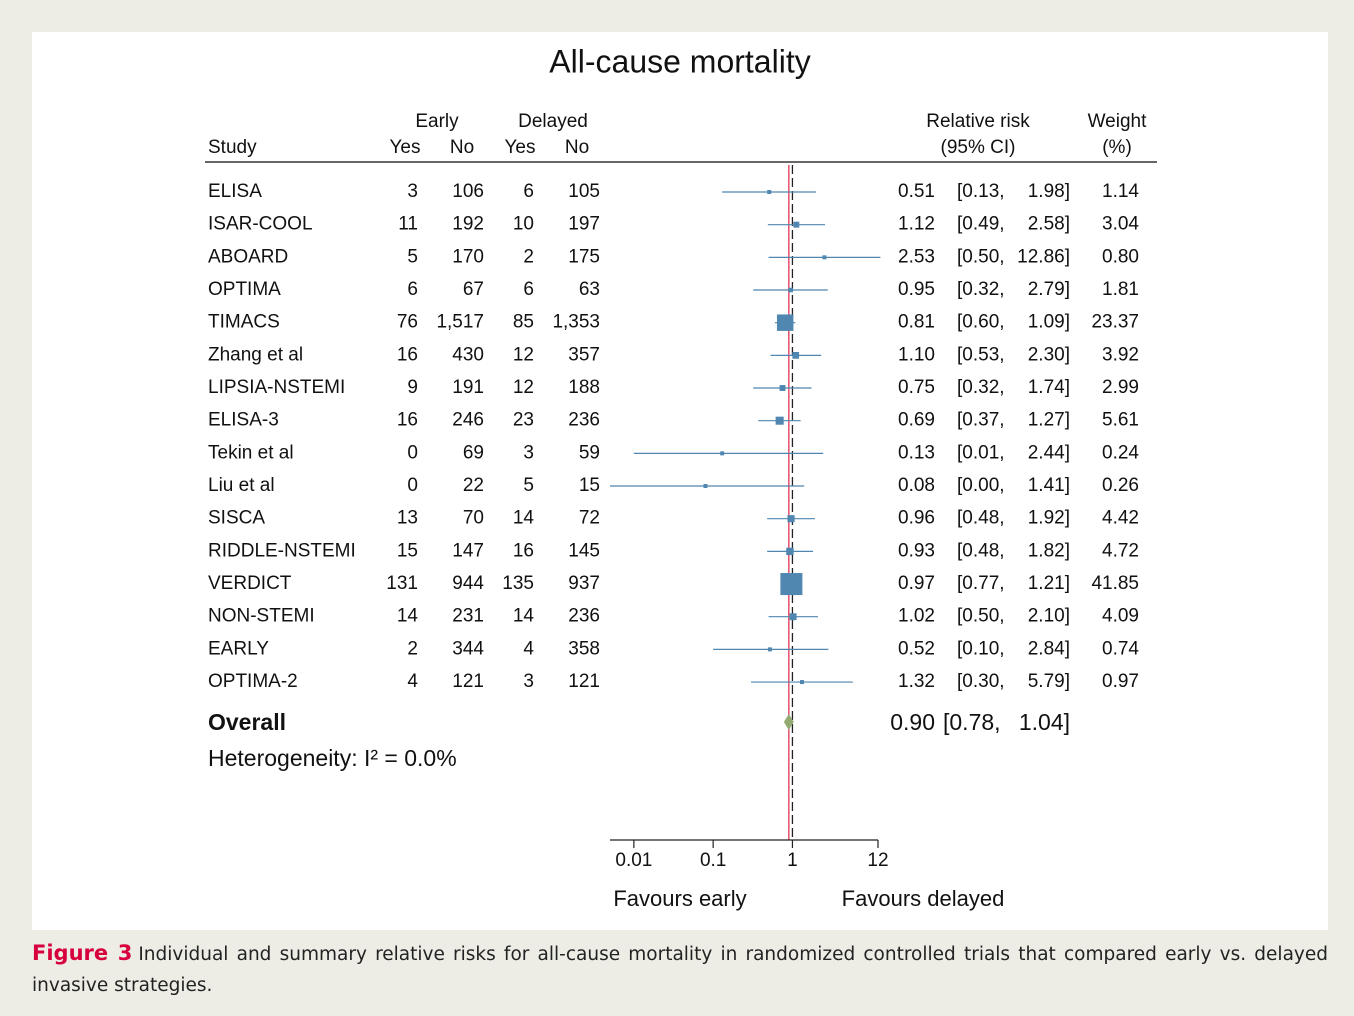  What do you see at coordinates (981, 583) in the screenshot?
I see `ci-lower: [0.77,` at bounding box center [981, 583].